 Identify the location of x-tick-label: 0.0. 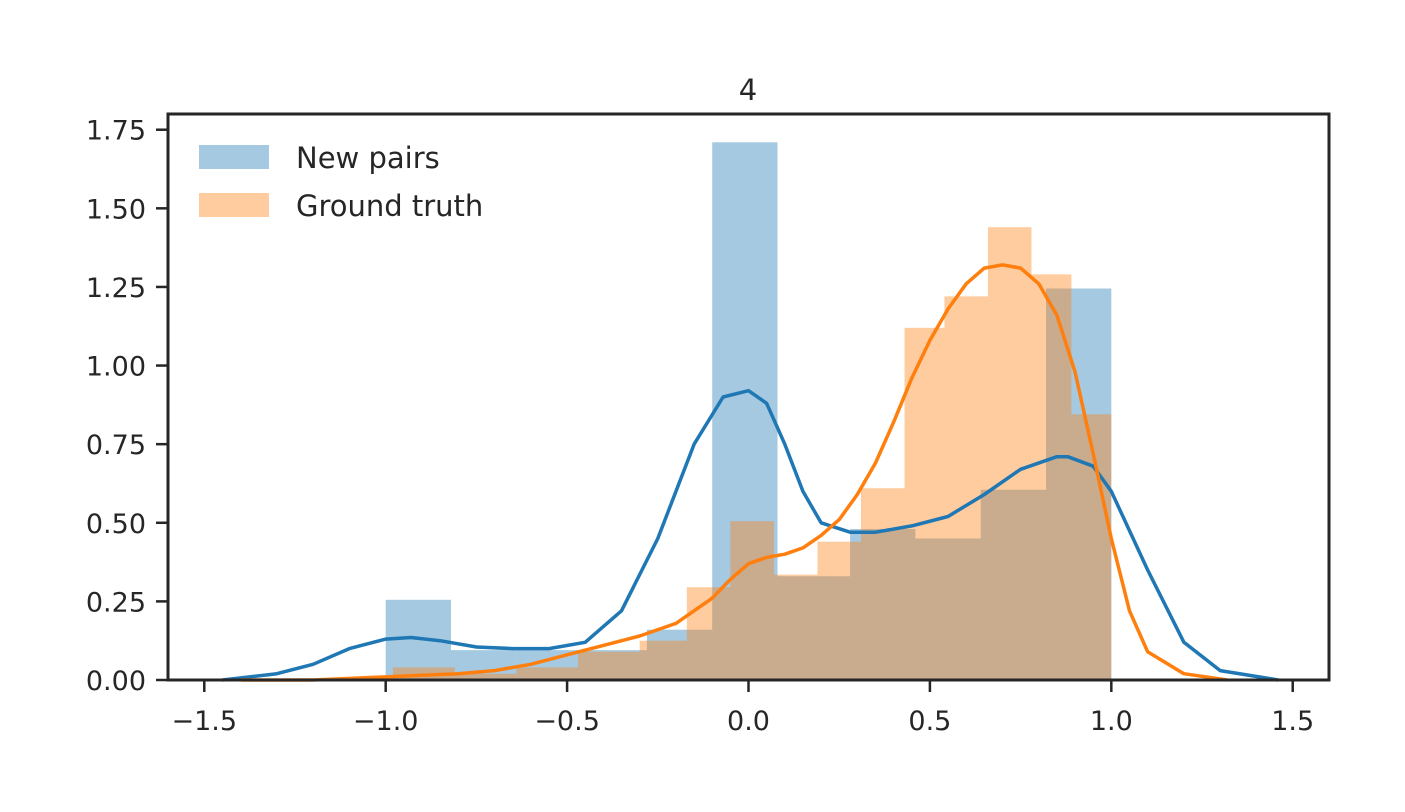
(748, 721).